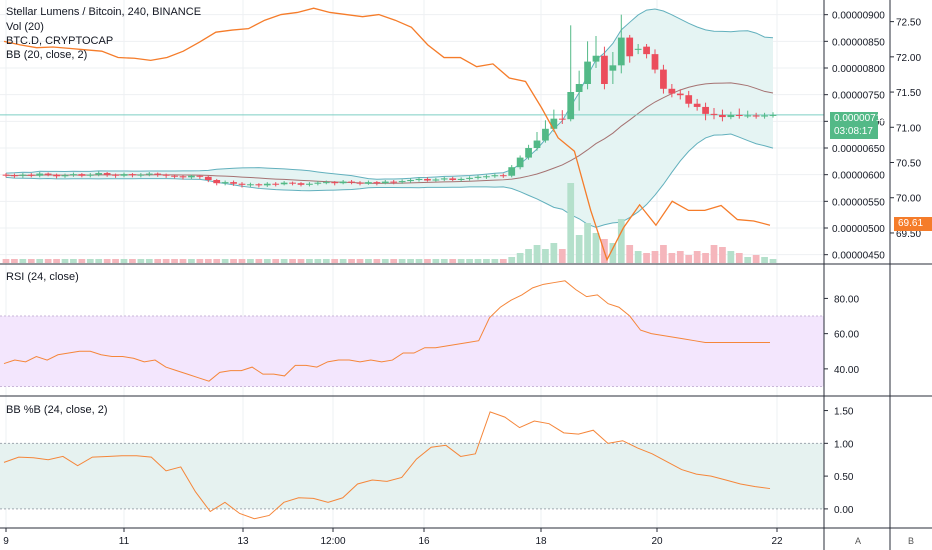 This screenshot has height=550, width=932. Describe the element at coordinates (846, 335) in the screenshot. I see `rsi-tick-label: 60.00` at that location.